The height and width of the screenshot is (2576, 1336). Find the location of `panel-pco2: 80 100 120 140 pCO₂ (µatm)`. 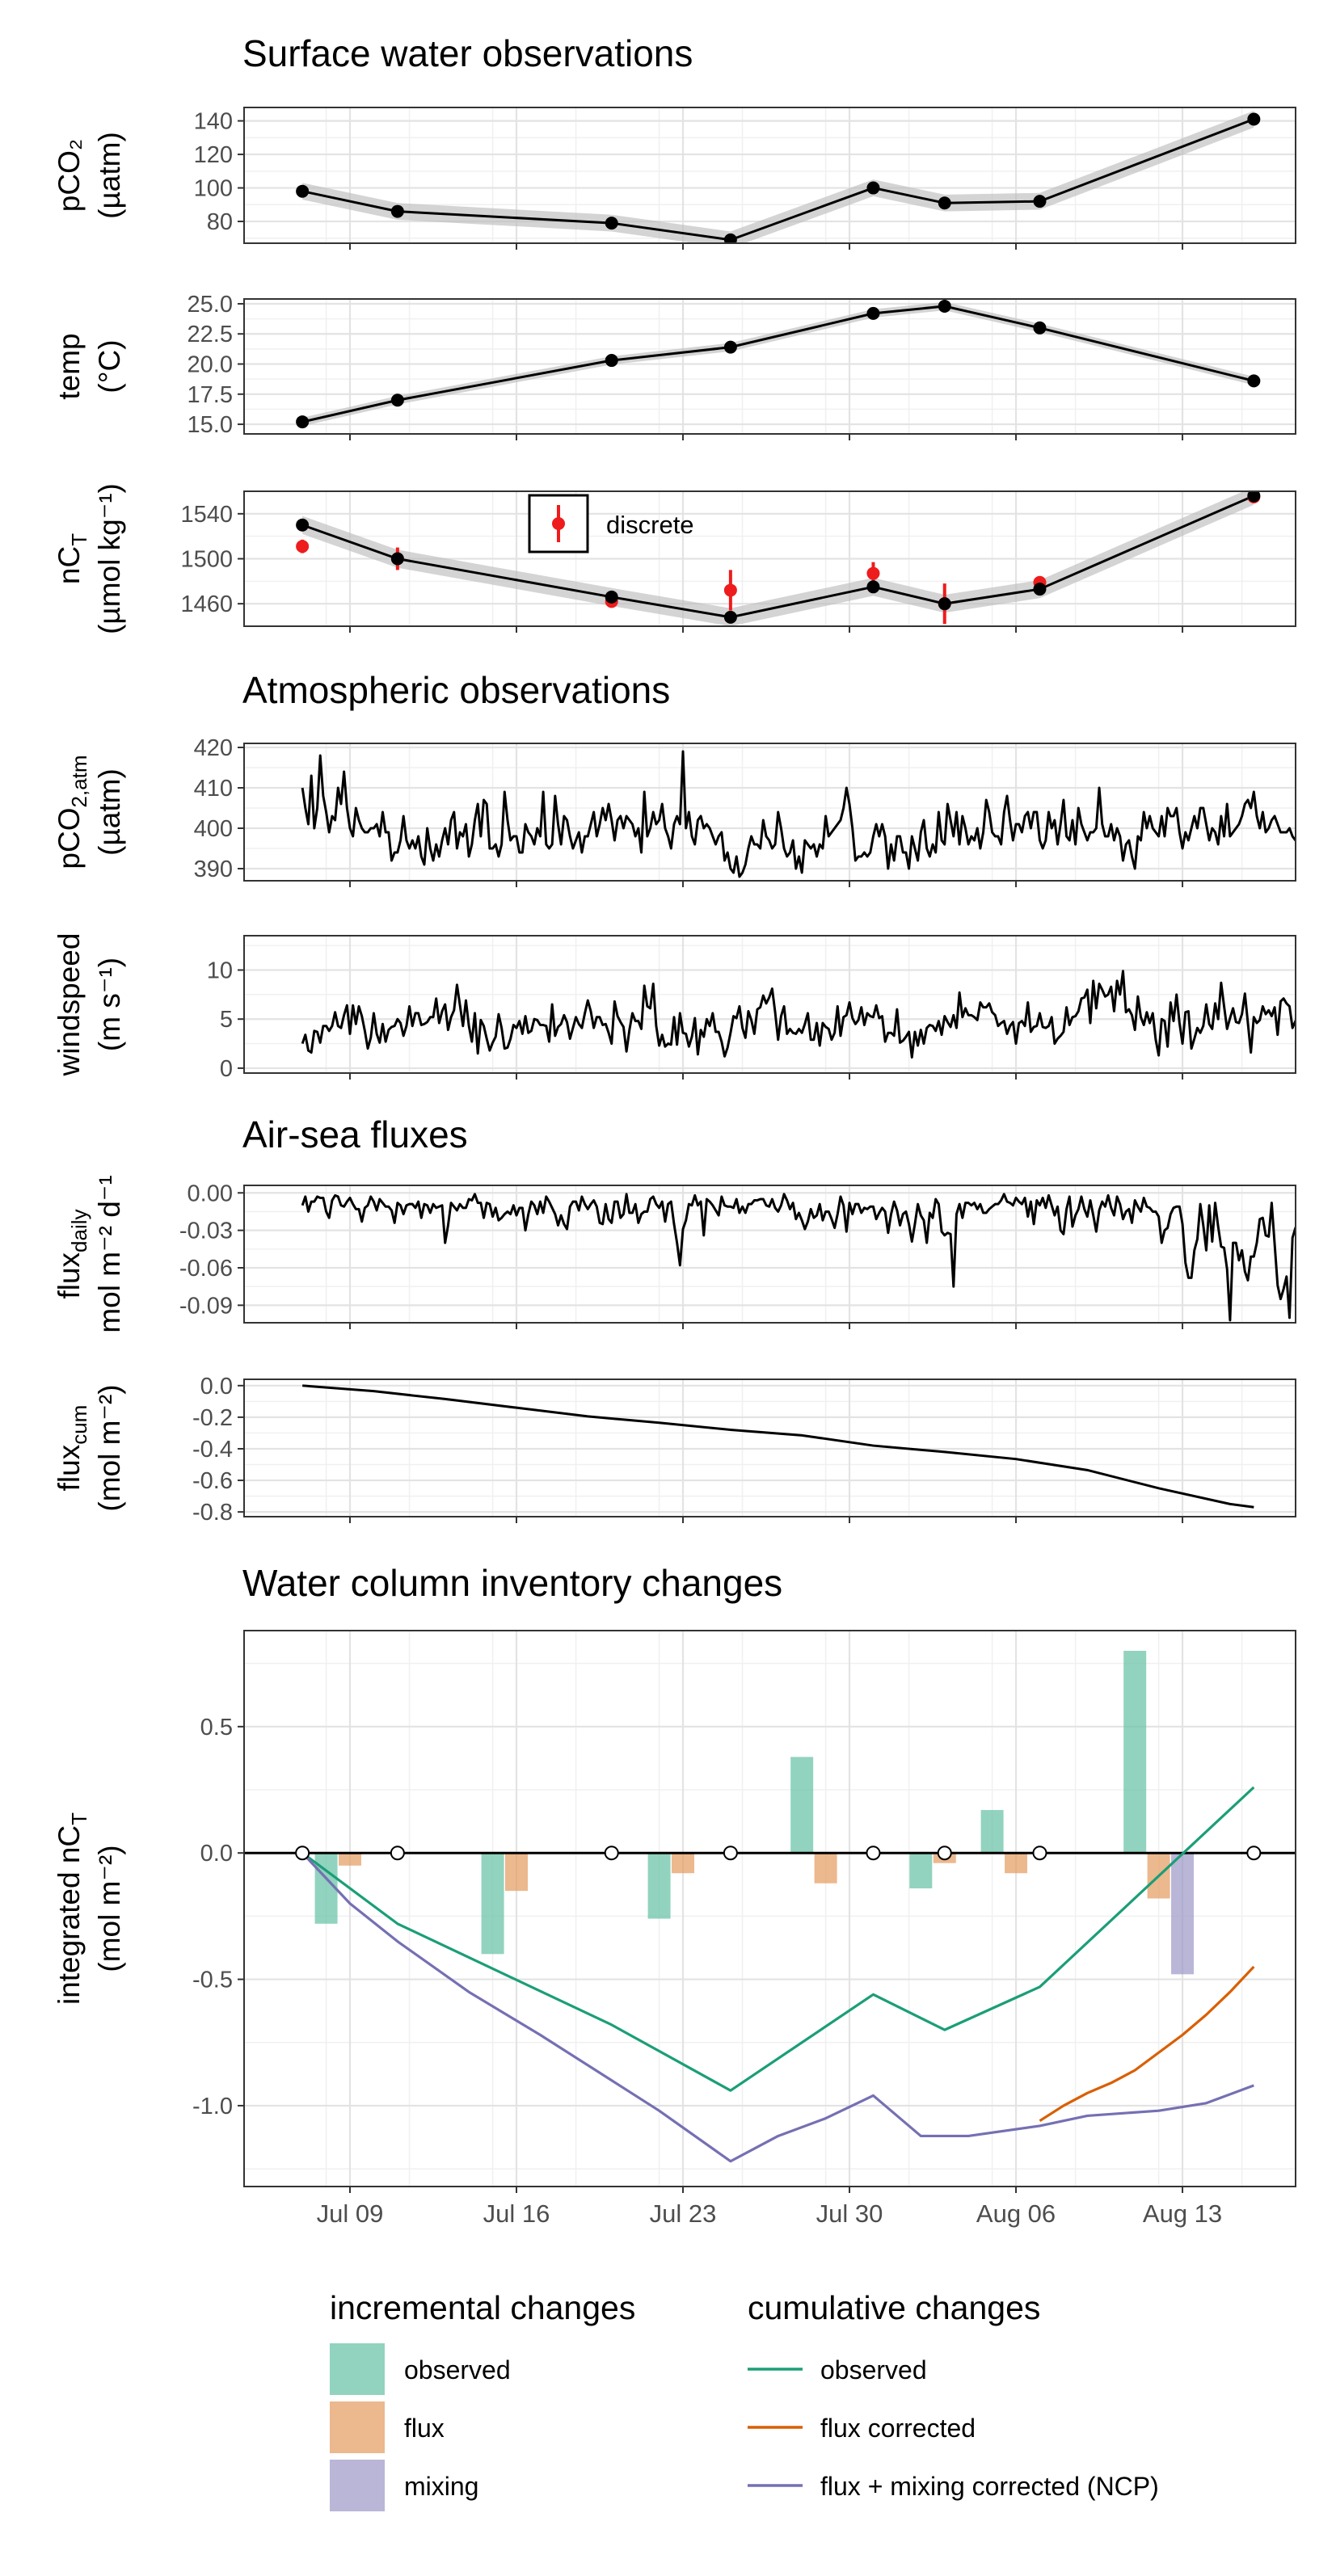

panel-pco2: 80 100 120 140 pCO₂ (µatm) is located at coordinates (674, 178).